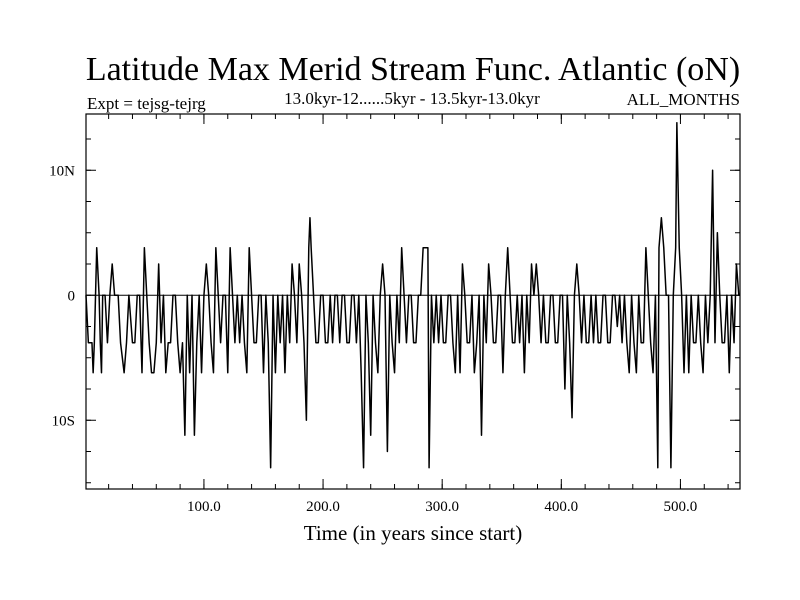 This screenshot has width=800, height=600. What do you see at coordinates (412, 98) in the screenshot?
I see `period-label: 13.0kyr-12......5kyr - 13.5kyr-13.0kyr` at bounding box center [412, 98].